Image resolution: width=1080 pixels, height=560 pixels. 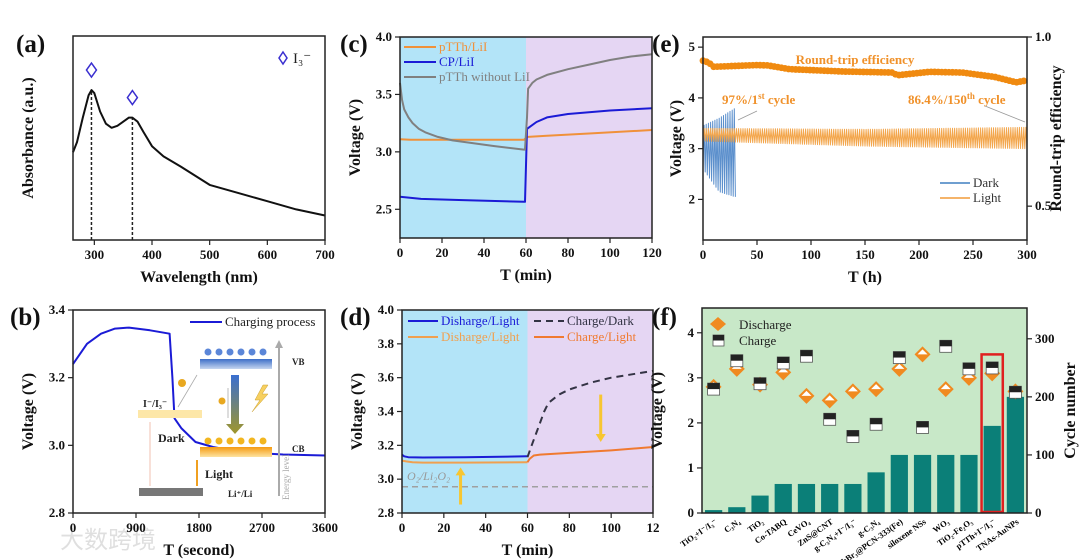 I want to click on y2-tick-label: 0, so click(x=1038, y=512).